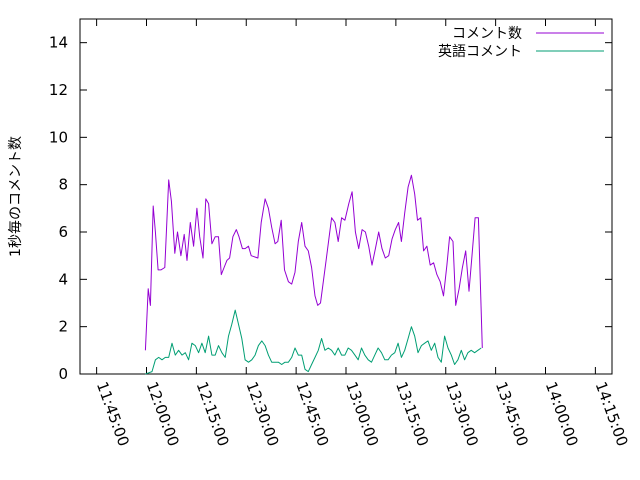 This screenshot has height=480, width=640. What do you see at coordinates (312, 413) in the screenshot?
I see `x-tick-label: 12:45:00` at bounding box center [312, 413].